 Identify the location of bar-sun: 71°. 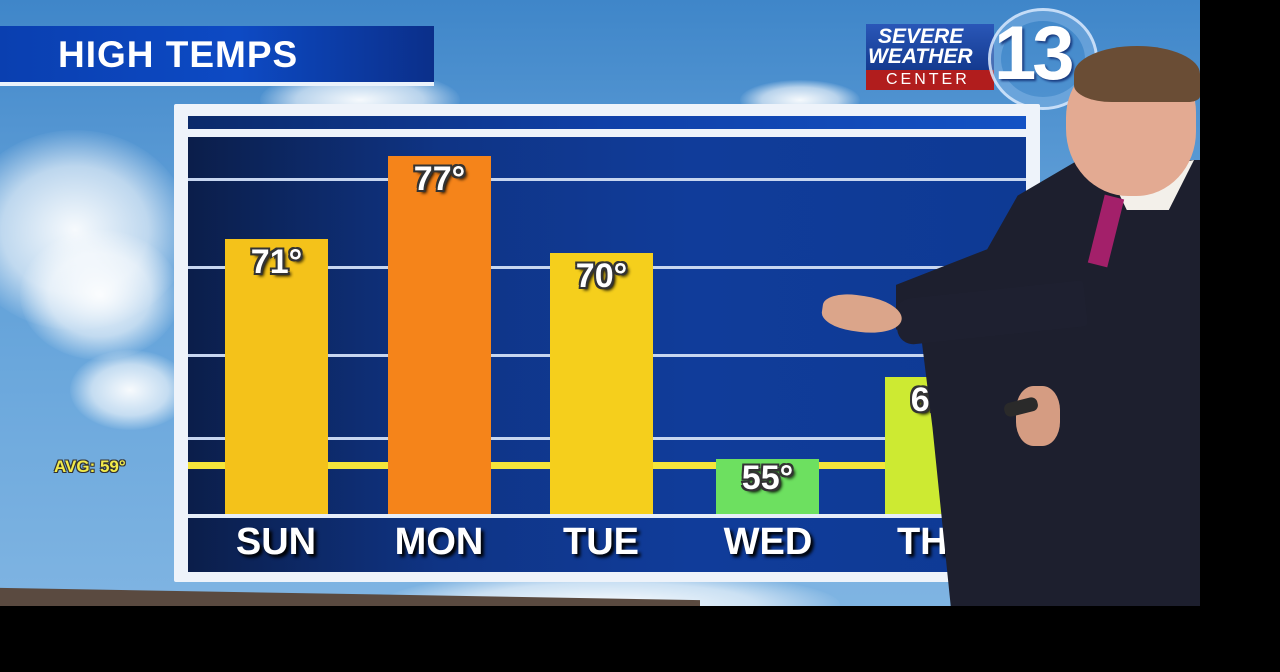
(276, 377).